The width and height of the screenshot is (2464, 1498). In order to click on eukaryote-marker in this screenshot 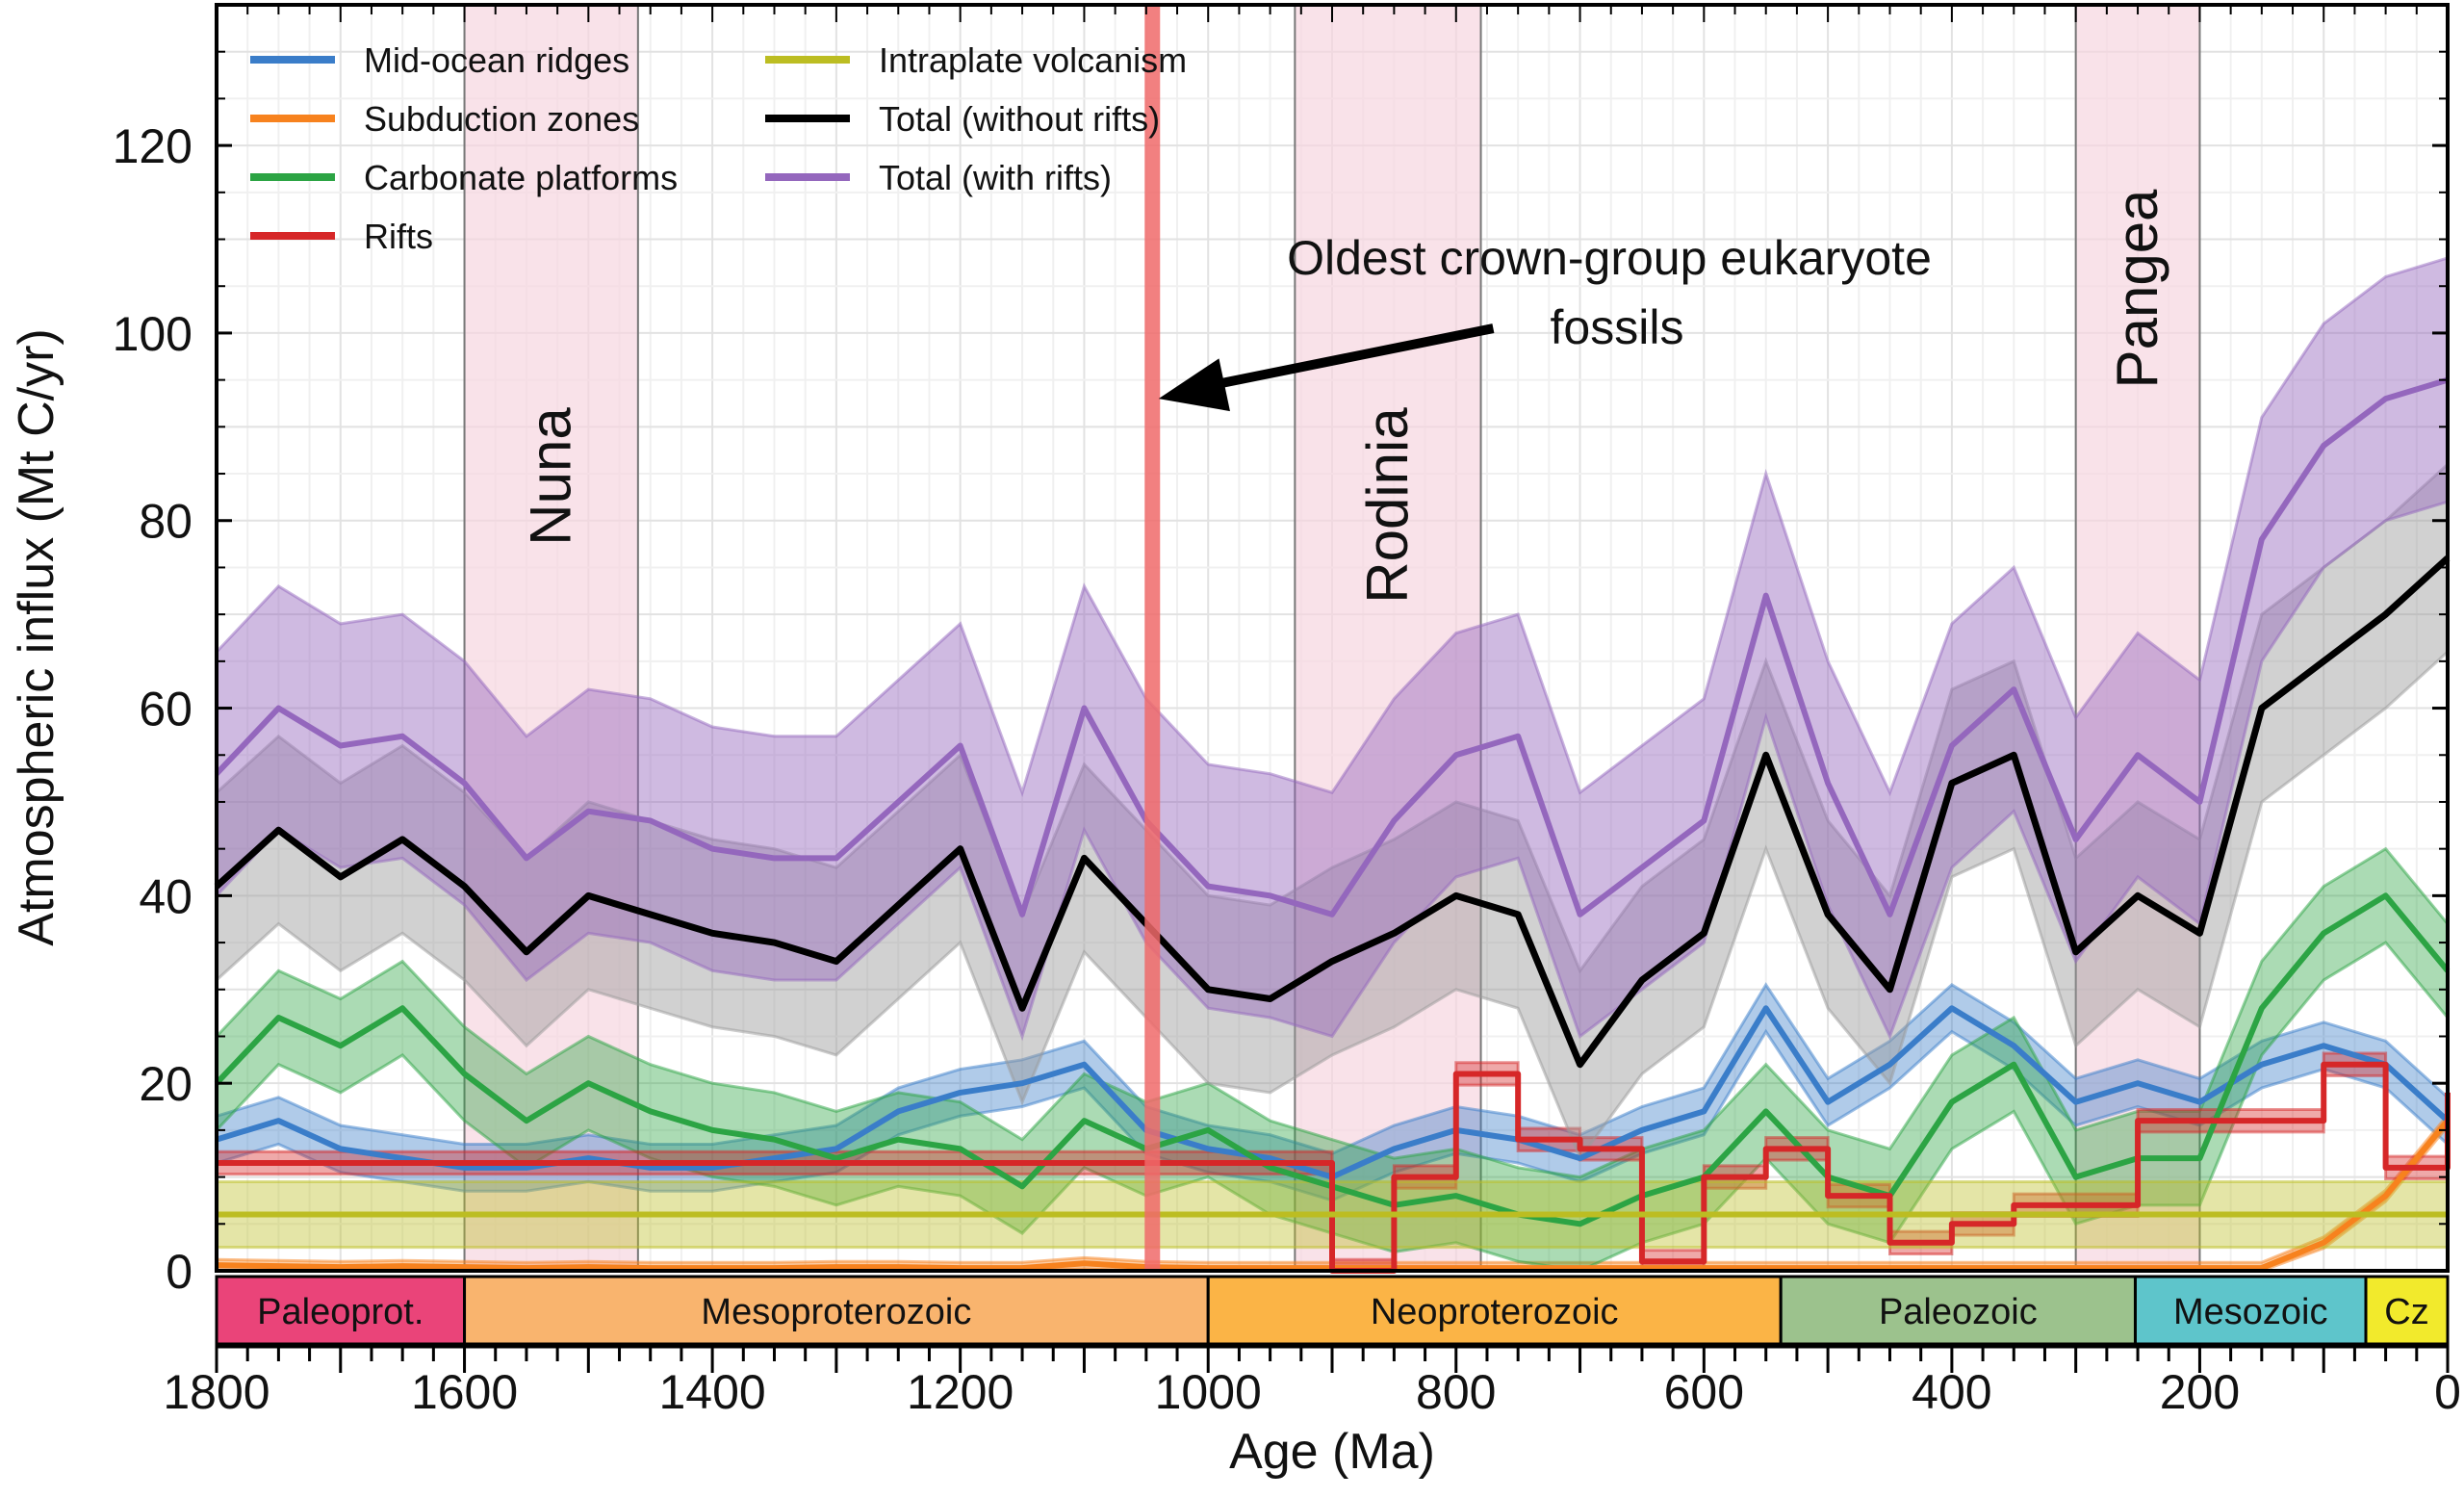, I will do `click(1152, 638)`.